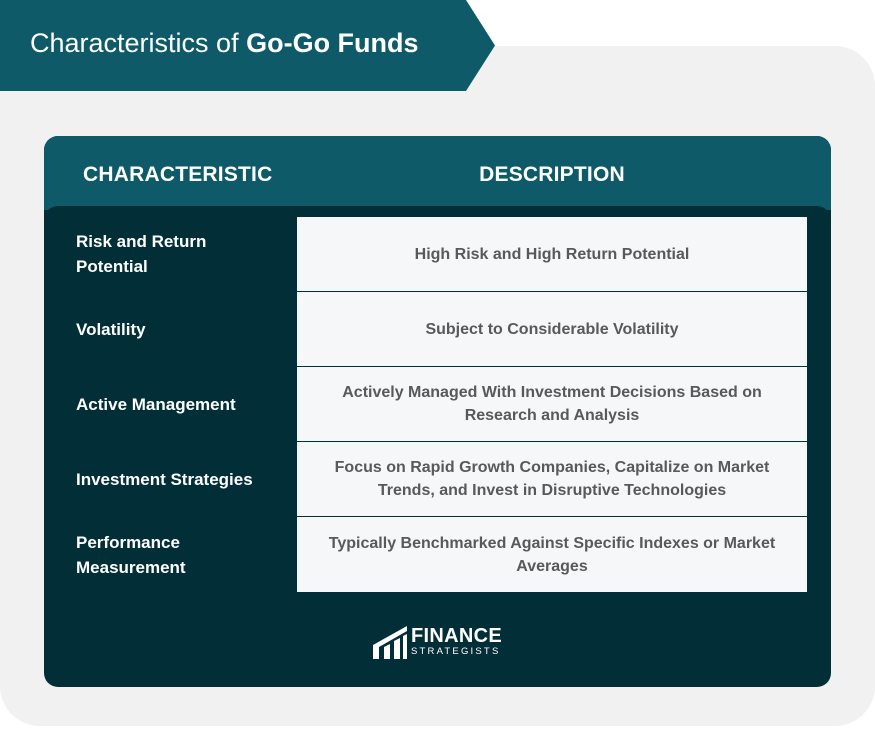  I want to click on row-label-active-management: Active Management, so click(156, 404).